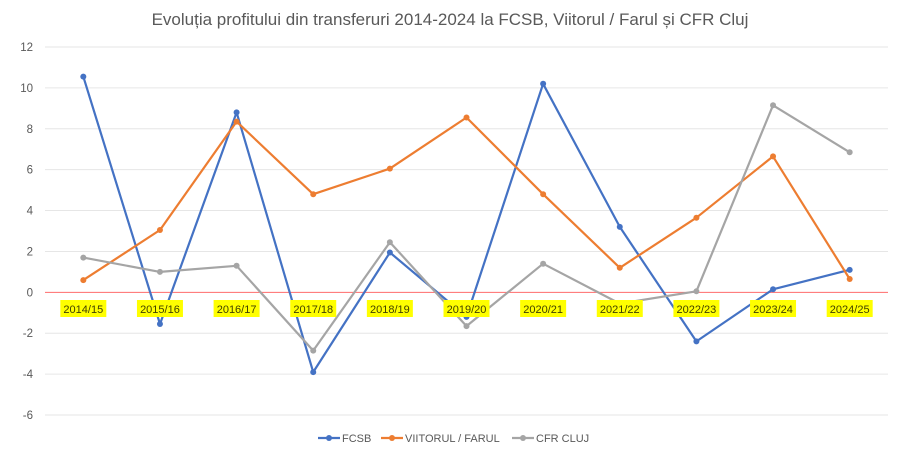 This screenshot has height=457, width=900. I want to click on x-tick-label-group: 2017/18, so click(313, 308).